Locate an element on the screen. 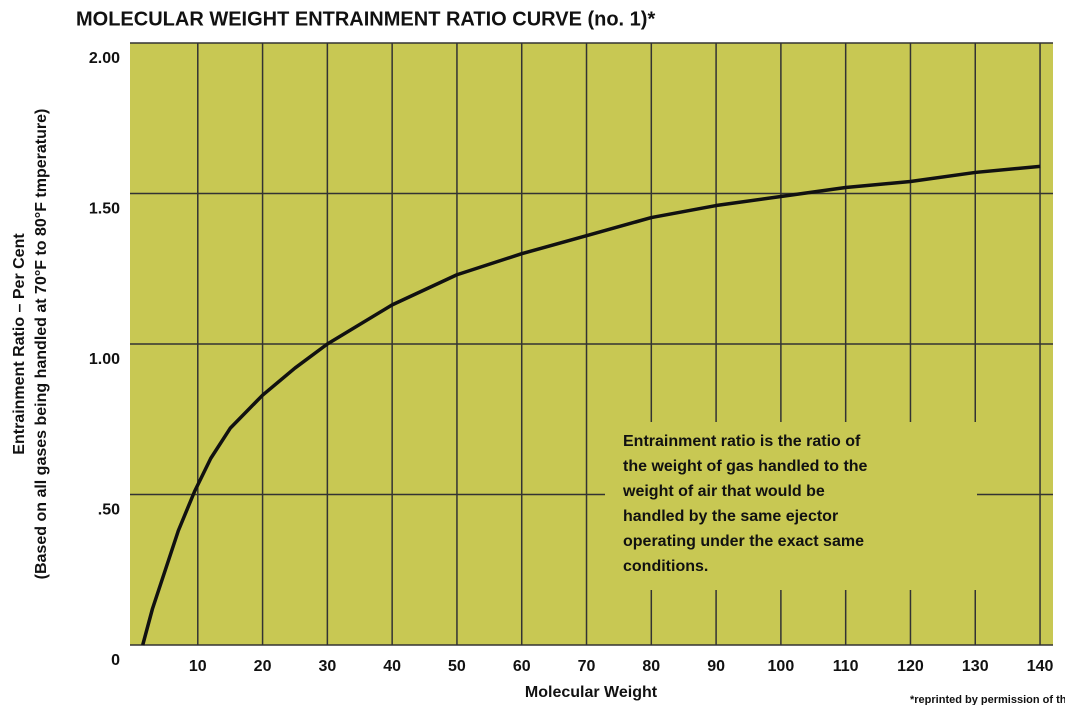 The image size is (1065, 705). x-tick-label: 120 is located at coordinates (910, 666).